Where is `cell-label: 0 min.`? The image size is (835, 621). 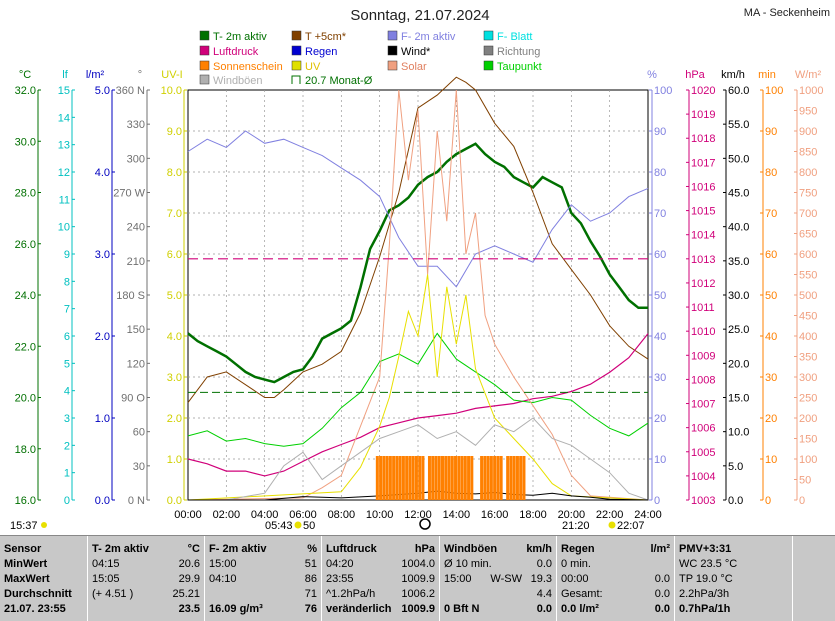
cell-label: 0 min. is located at coordinates (576, 564).